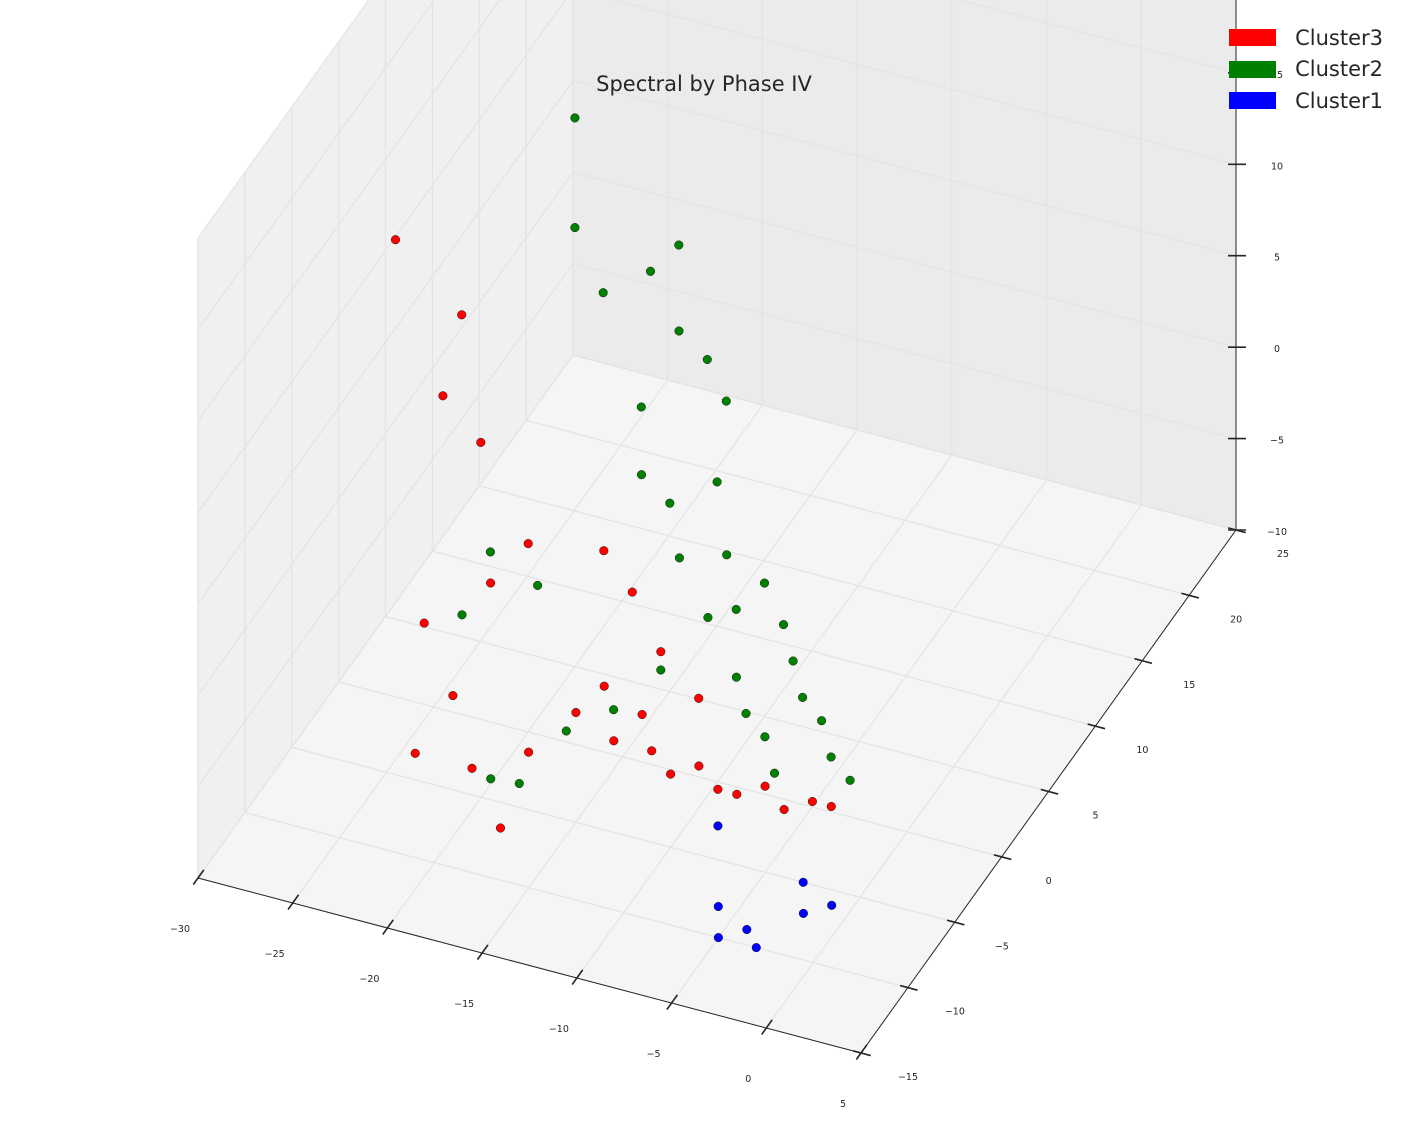 The image size is (1409, 1130). I want to click on x-tick-label: 5, so click(843, 1104).